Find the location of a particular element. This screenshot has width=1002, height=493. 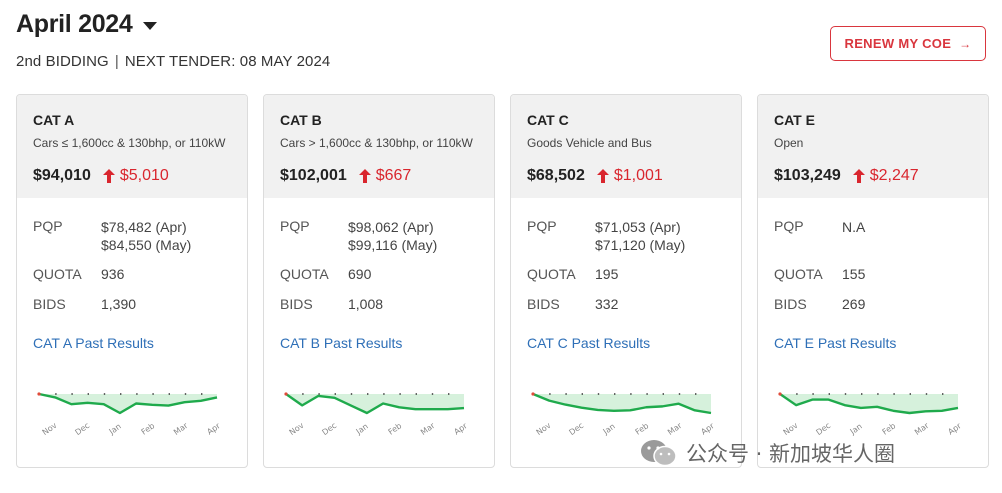

bidding-info: 2nd BIDDING | NEXT TENDER: 08 MAY 2024 is located at coordinates (173, 61).